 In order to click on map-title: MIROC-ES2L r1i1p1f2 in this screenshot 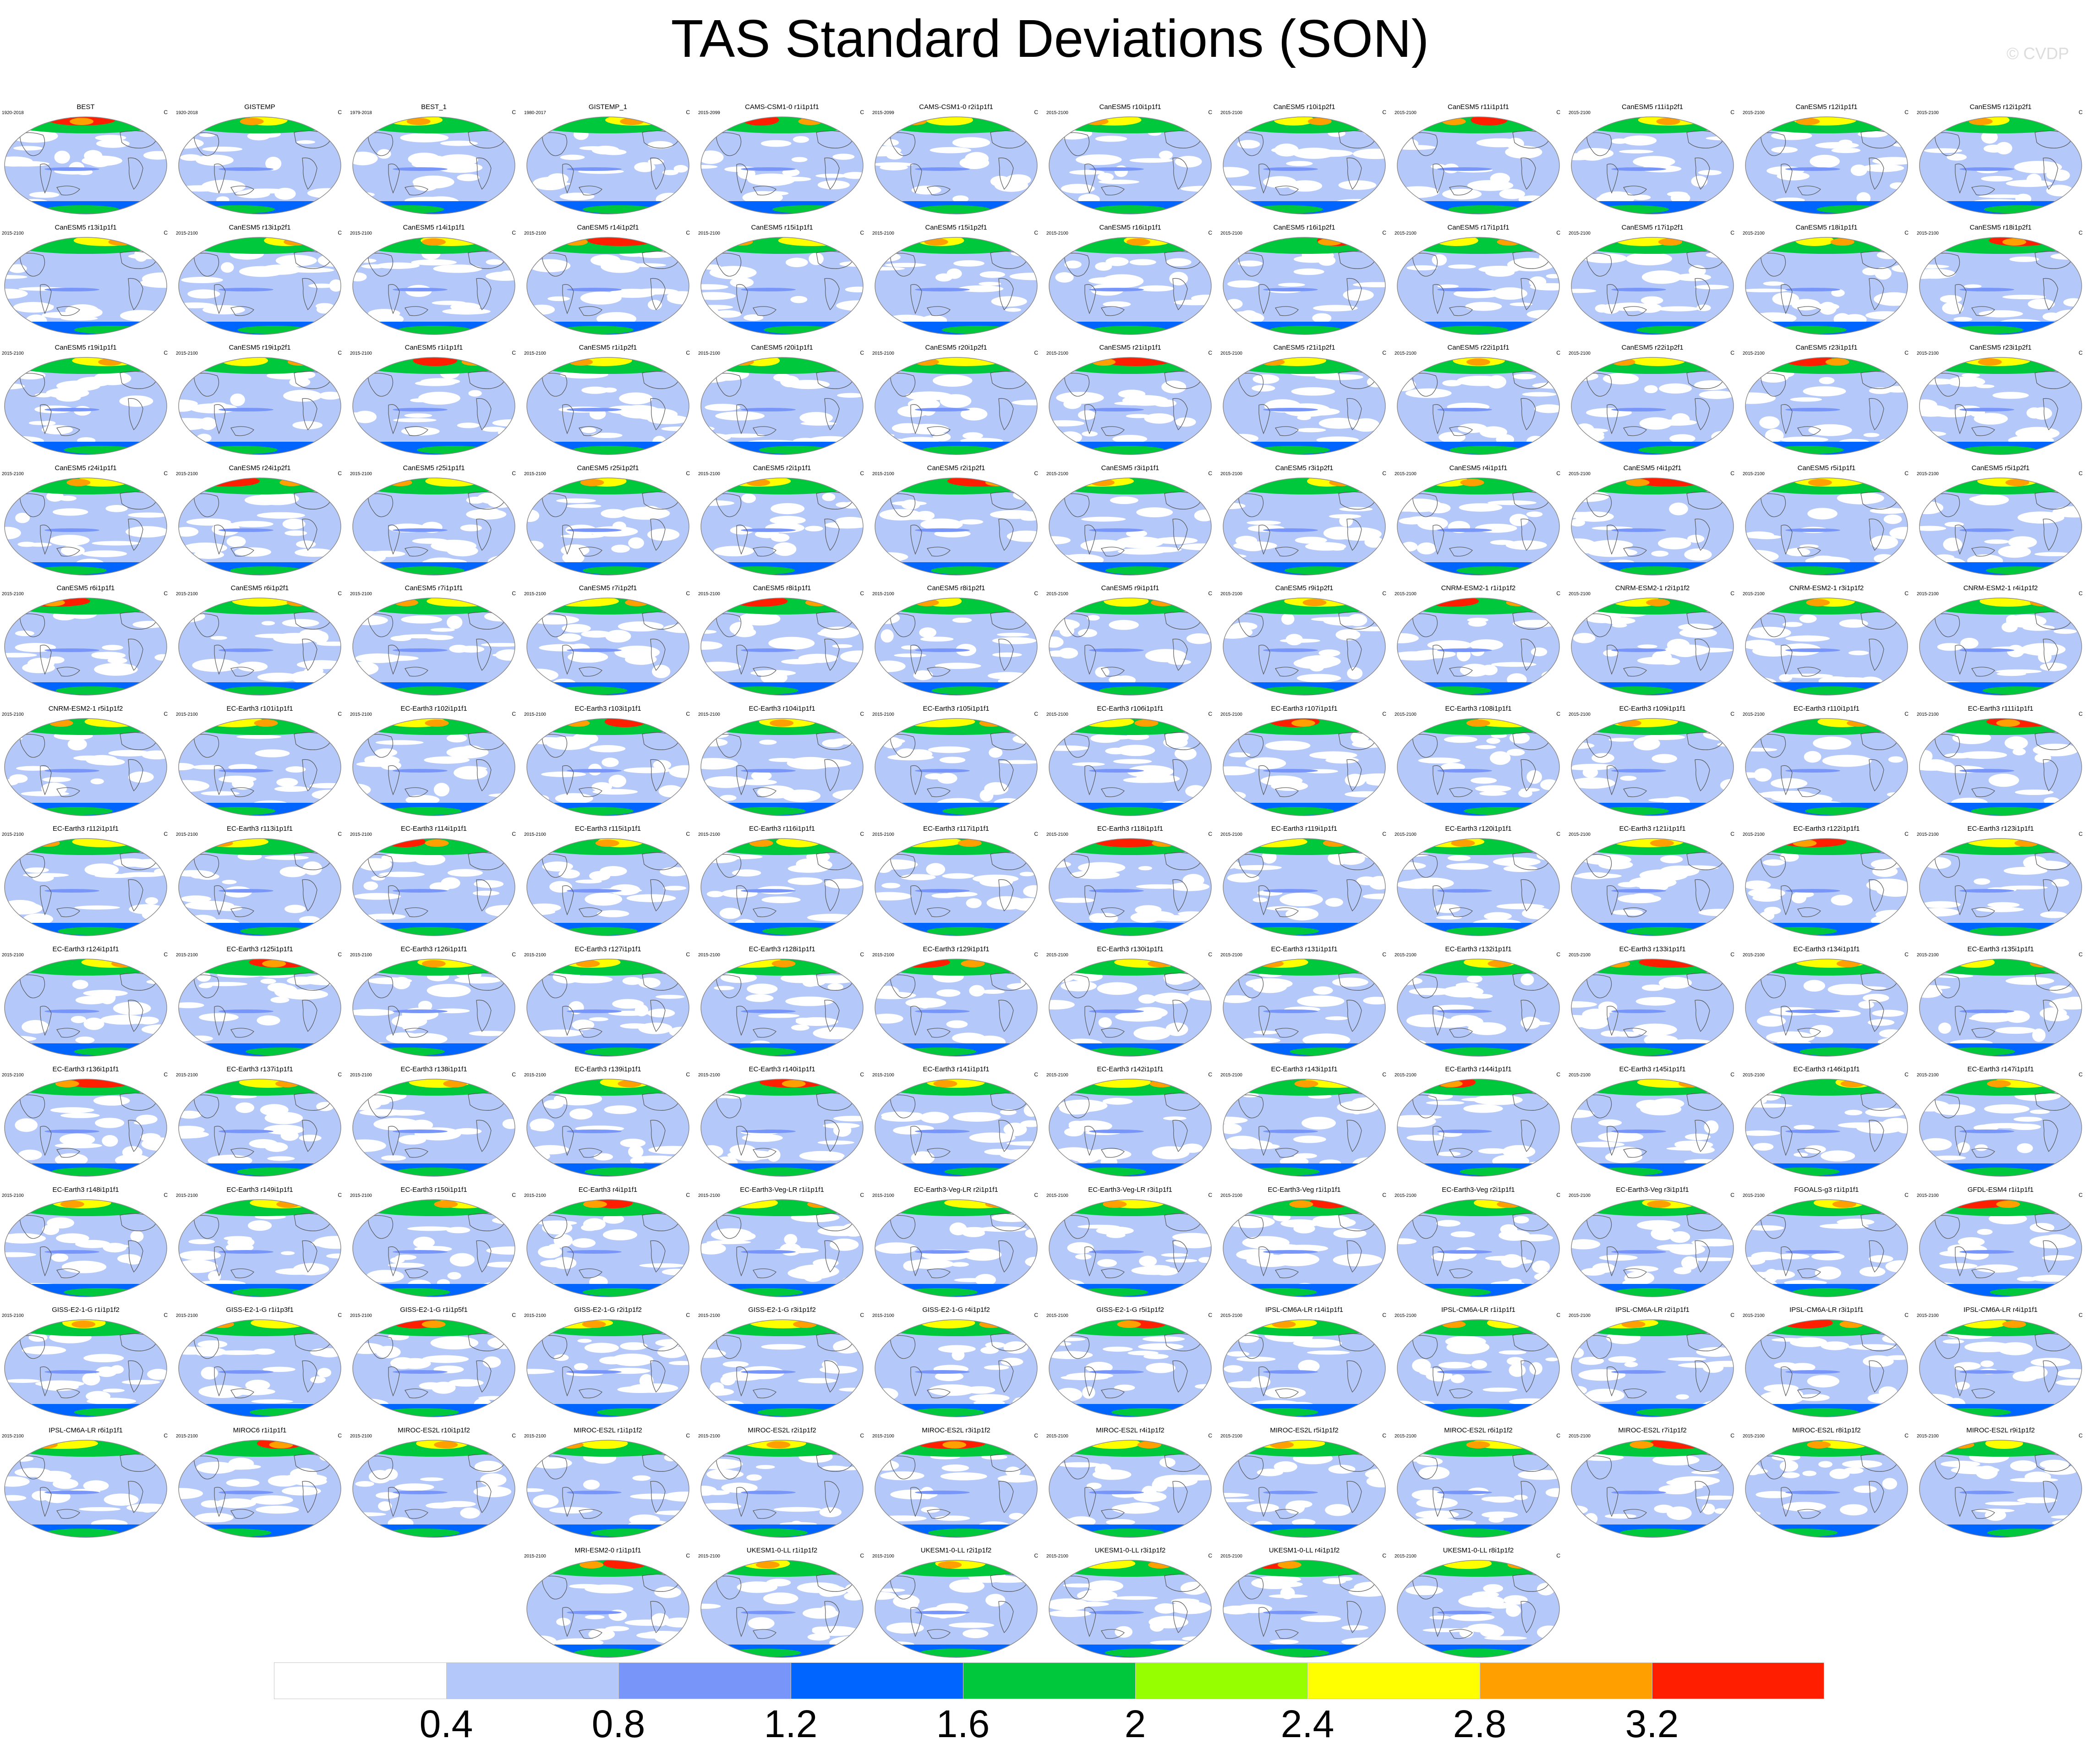, I will do `click(608, 1430)`.